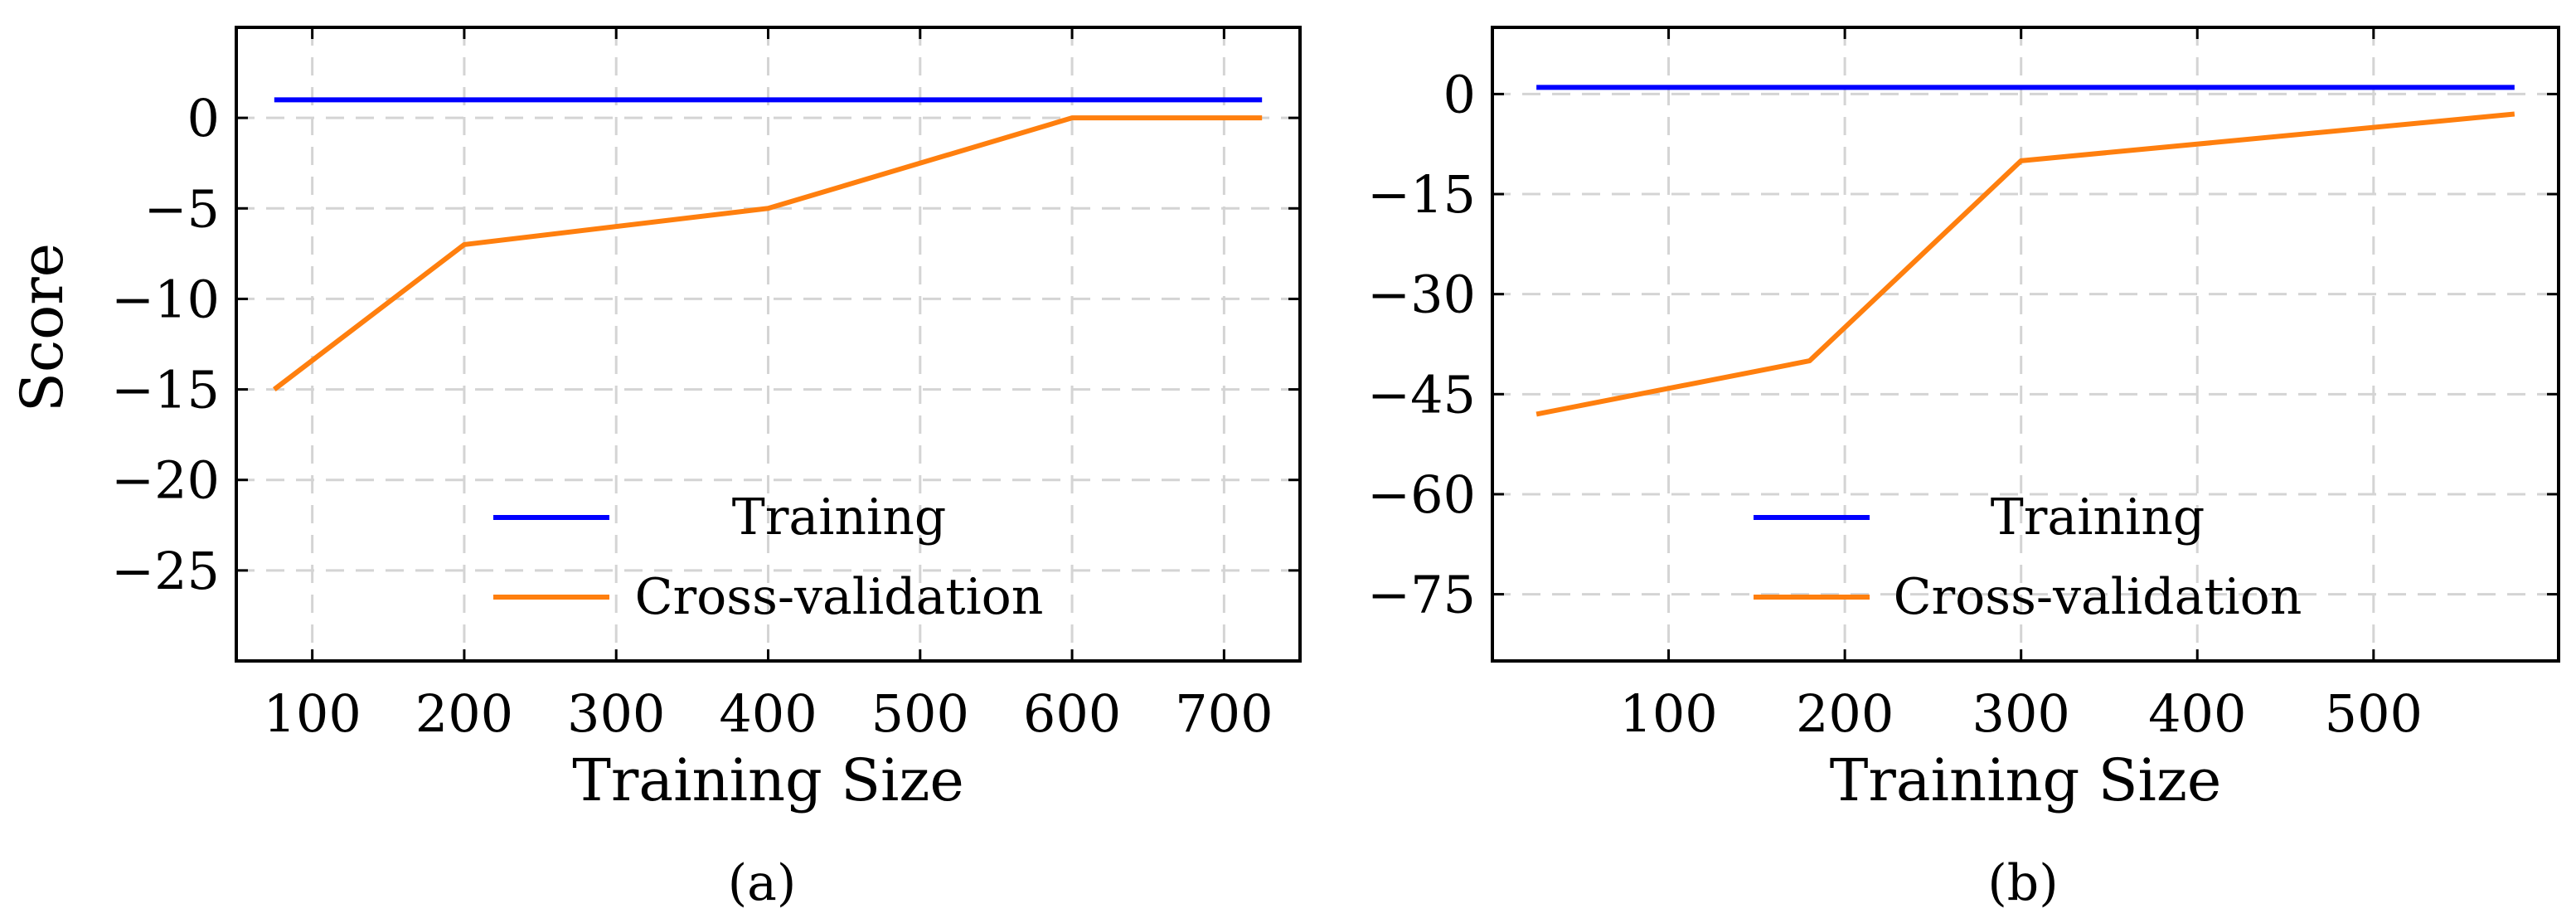 The width and height of the screenshot is (2576, 923). Describe the element at coordinates (768, 780) in the screenshot. I see `chart-a-xlabel: Training Size` at that location.